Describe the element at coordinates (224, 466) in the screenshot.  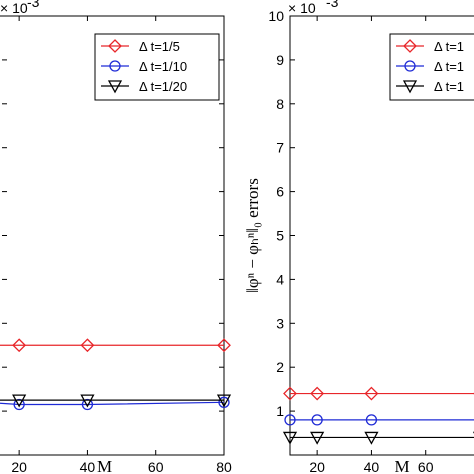
I see `x-tick-label: 80` at that location.